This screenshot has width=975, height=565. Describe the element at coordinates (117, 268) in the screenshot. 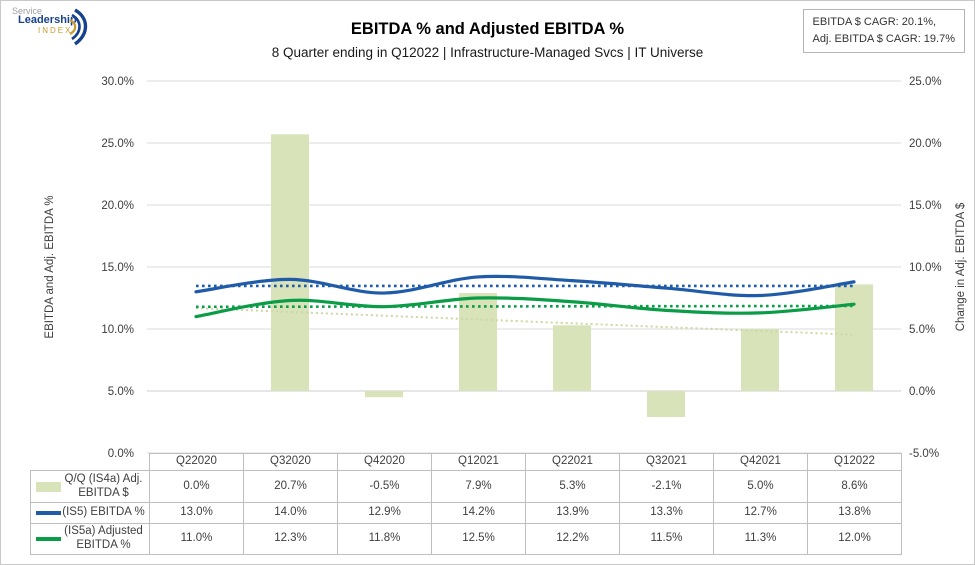

I see `left-tick-label: 15.0%` at that location.